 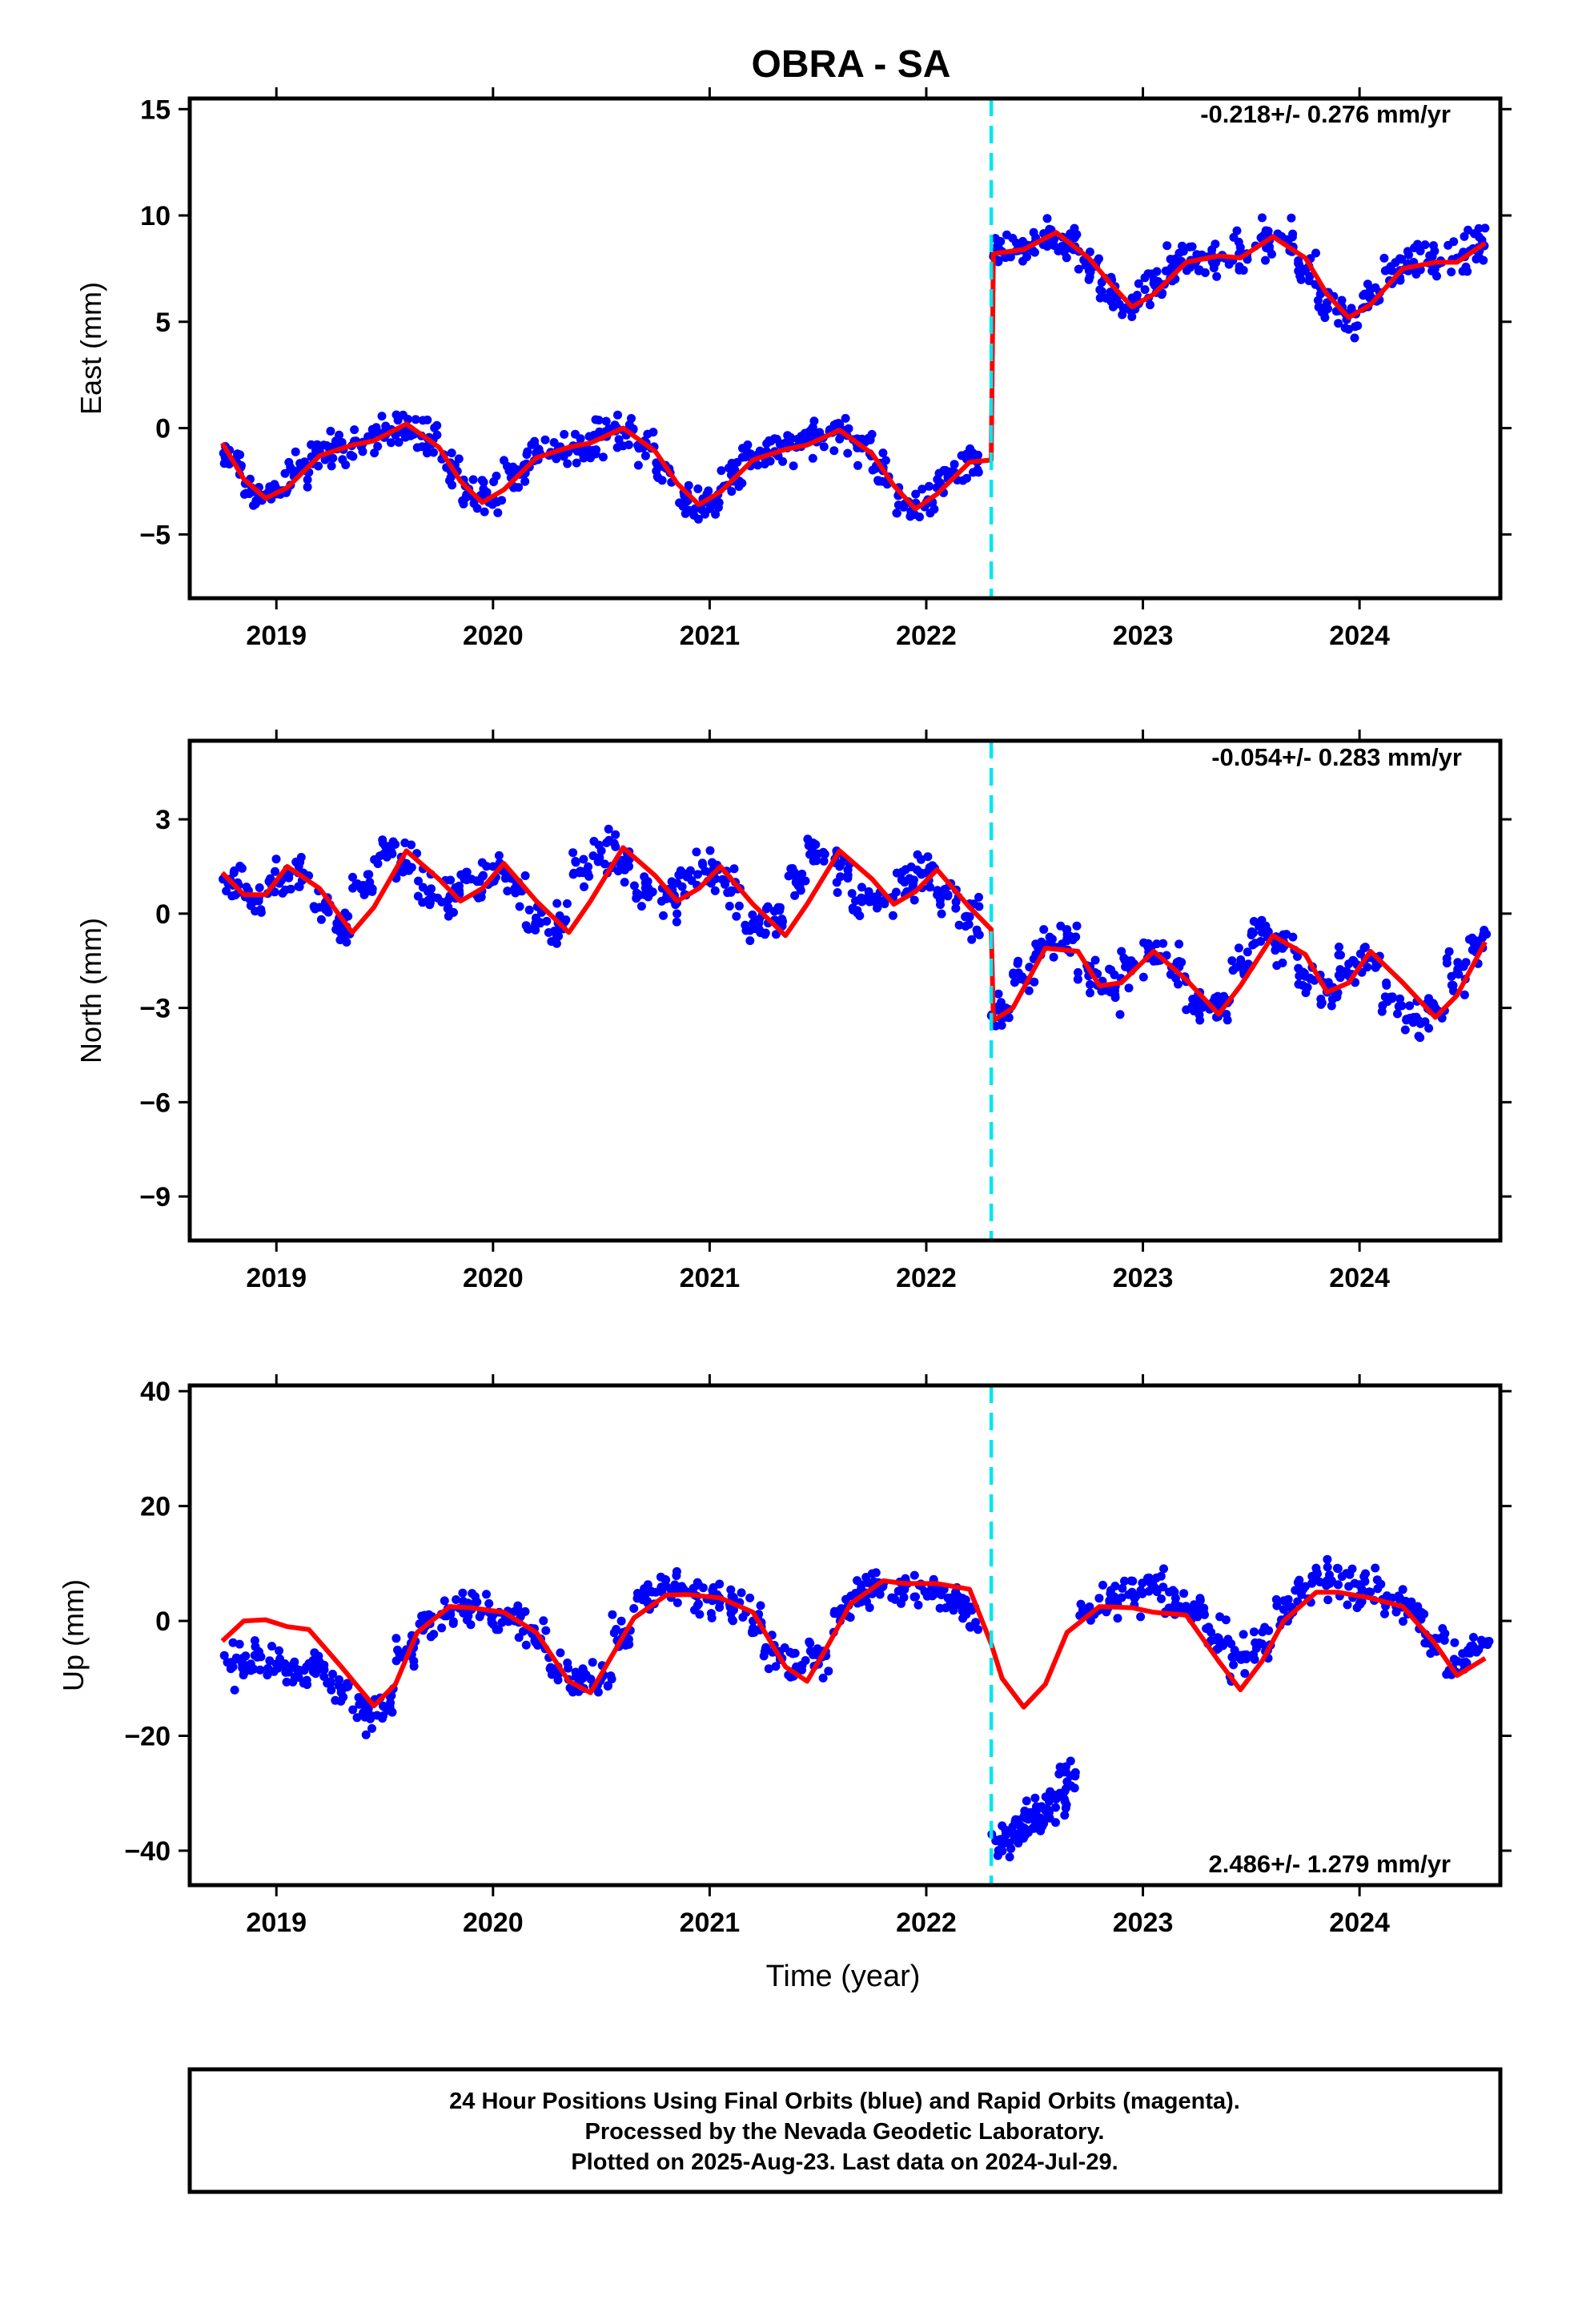 What do you see at coordinates (163, 1621) in the screenshot?
I see `up-ytick-label: 0` at bounding box center [163, 1621].